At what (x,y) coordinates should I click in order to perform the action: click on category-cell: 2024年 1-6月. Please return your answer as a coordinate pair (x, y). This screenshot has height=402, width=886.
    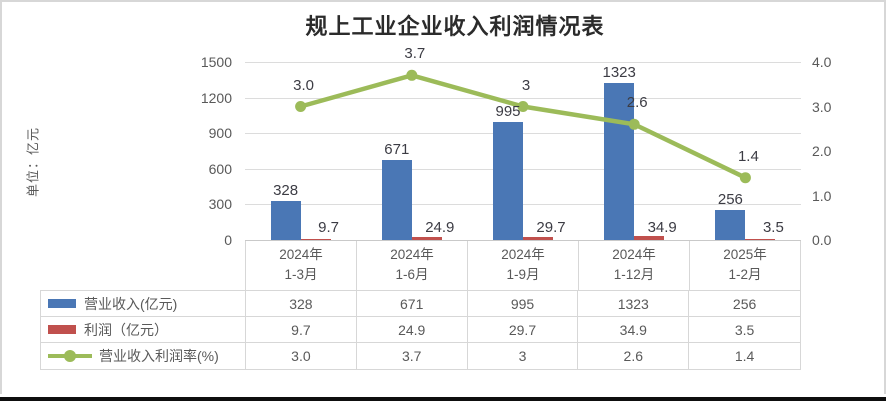
    Looking at the image, I should click on (411, 265).